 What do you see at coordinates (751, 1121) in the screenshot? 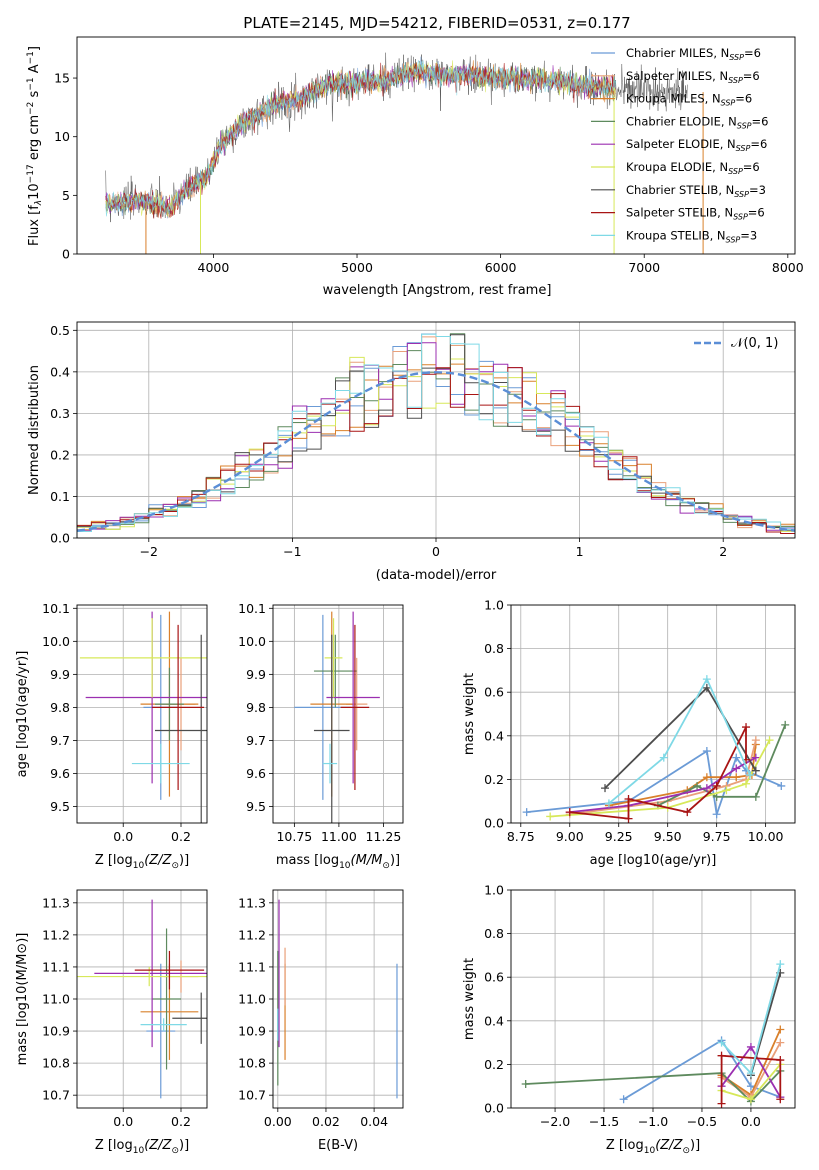
I see `x-tick-label: 0.0` at bounding box center [751, 1121].